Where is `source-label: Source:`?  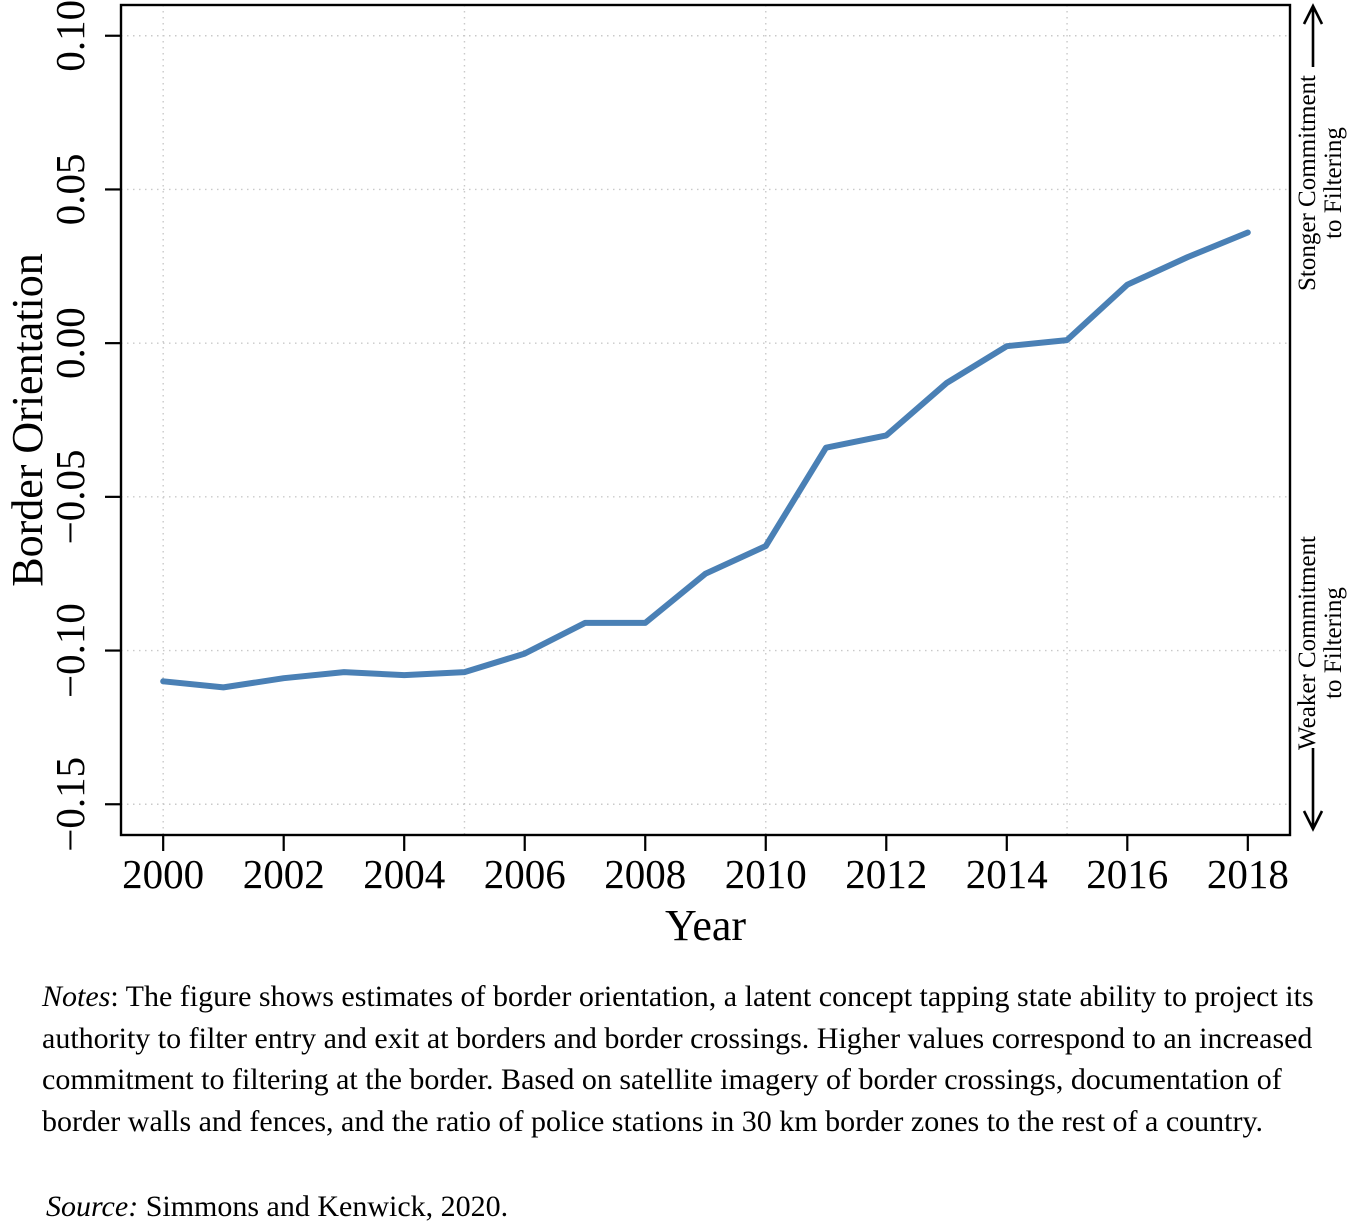
source-label: Source: is located at coordinates (92, 1206).